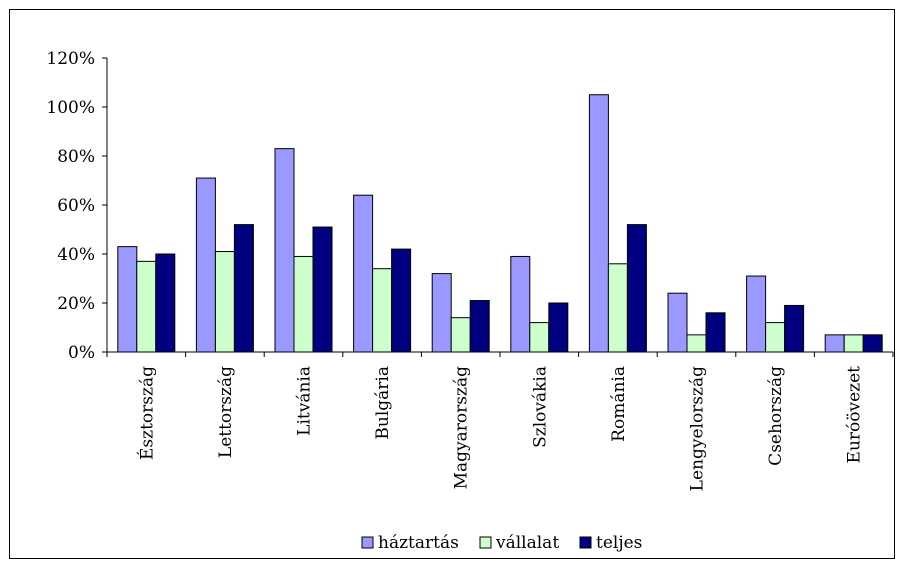 This screenshot has height=568, width=905. Describe the element at coordinates (383, 403) in the screenshot. I see `x-tick-label: Bulgária` at that location.